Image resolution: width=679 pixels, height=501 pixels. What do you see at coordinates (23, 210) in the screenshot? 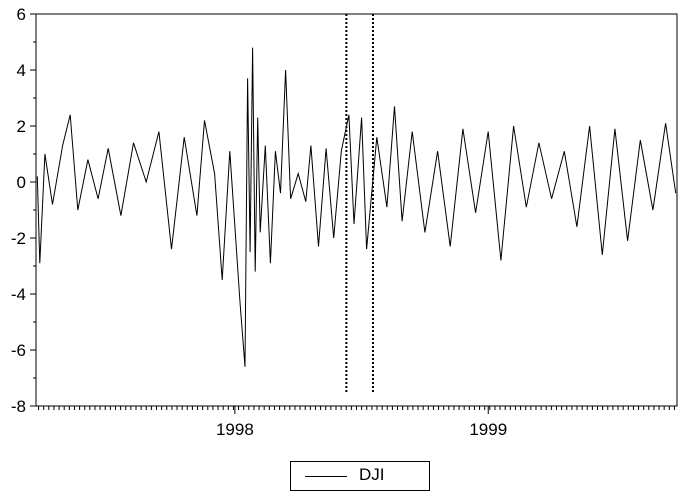
I see `y-axis: 6 4 2 0 -2 -4 -6 -8` at bounding box center [23, 210].